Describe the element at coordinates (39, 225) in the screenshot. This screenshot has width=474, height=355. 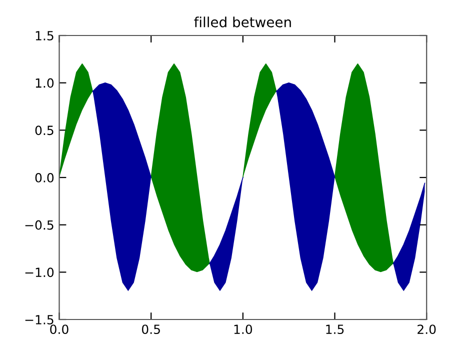
I see `y-tick-label: −0.5` at that location.